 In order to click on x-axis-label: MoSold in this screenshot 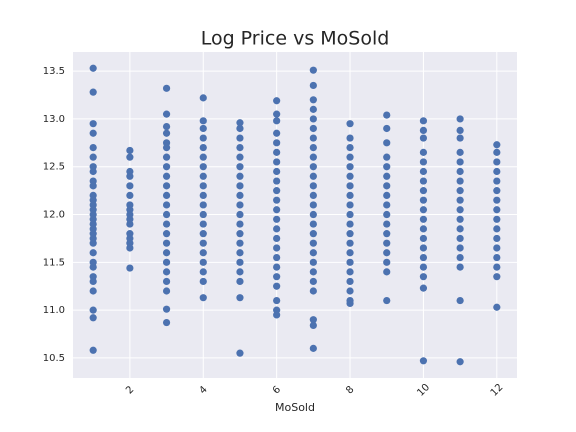, I will do `click(295, 407)`.